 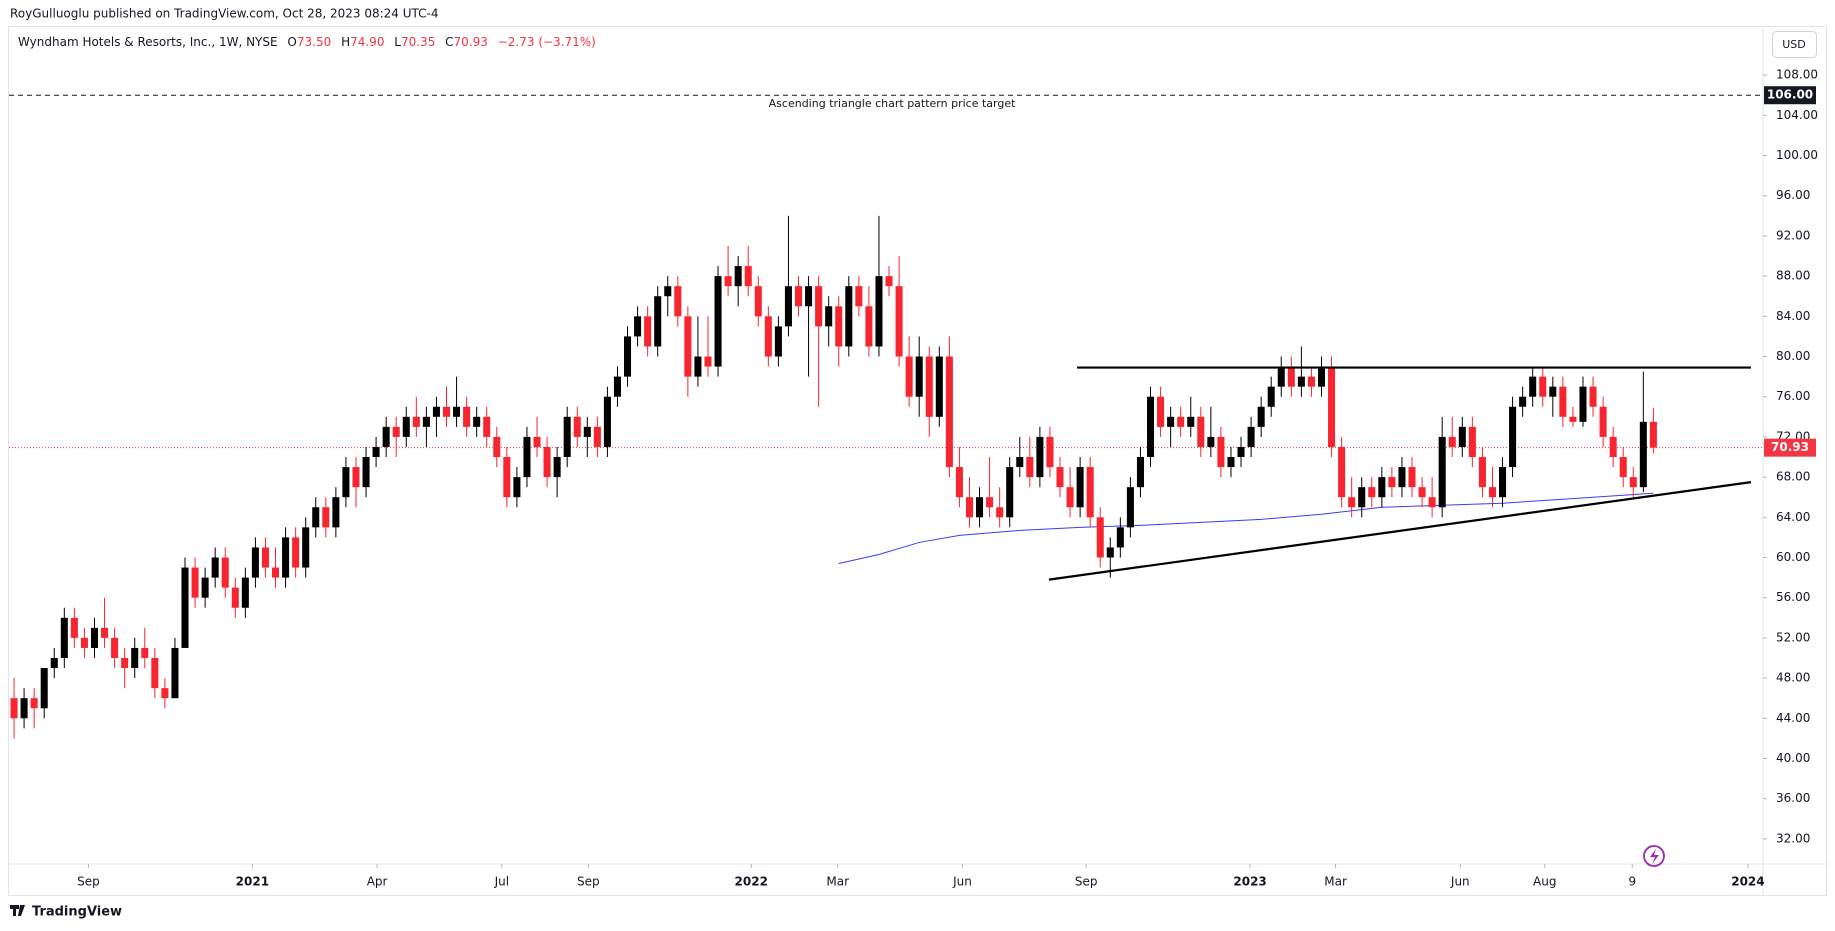 What do you see at coordinates (1246, 528) in the screenshot?
I see `moving-average` at bounding box center [1246, 528].